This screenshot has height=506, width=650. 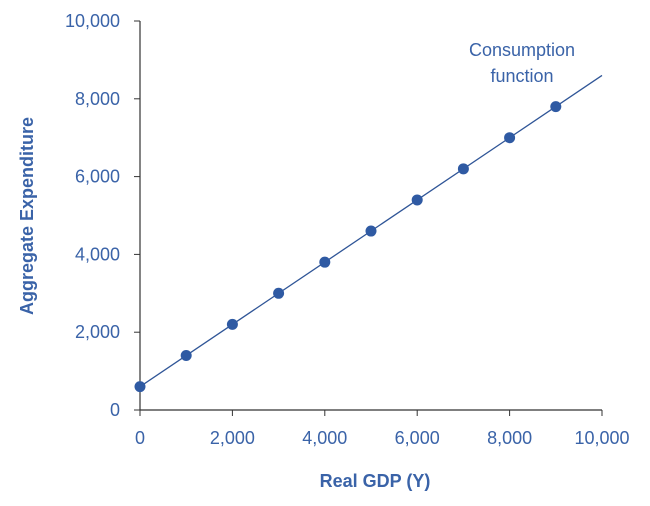 I want to click on y-tick-label: 6,000, so click(x=97, y=177).